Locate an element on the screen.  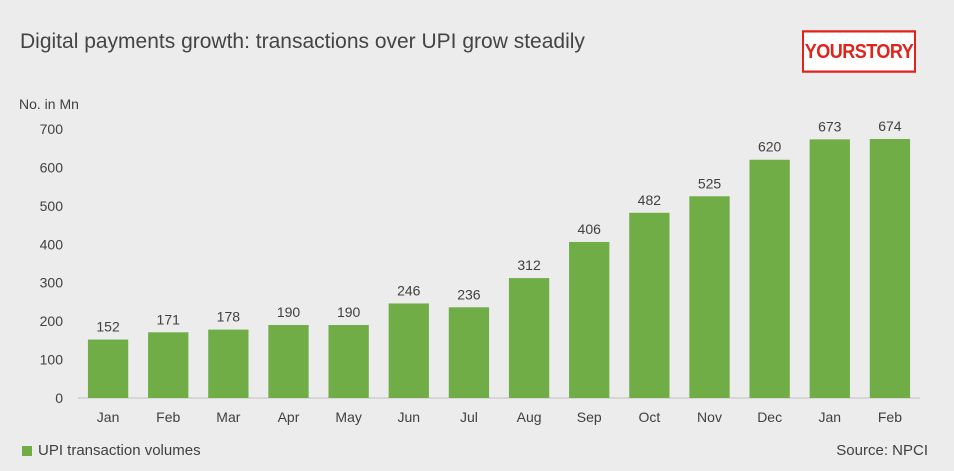
x-tick-label: Sep is located at coordinates (589, 417).